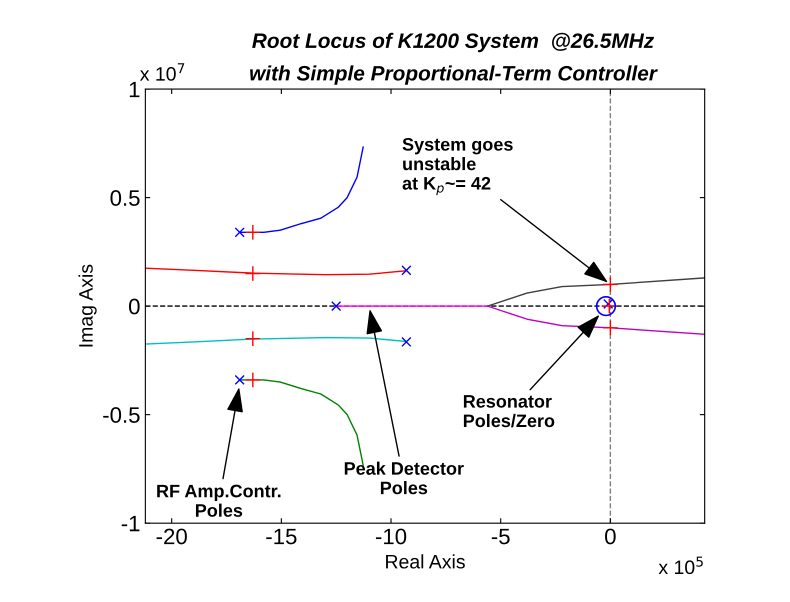 This screenshot has width=790, height=602. Describe the element at coordinates (680, 565) in the screenshot. I see `text: x 10$^{5}$` at that location.